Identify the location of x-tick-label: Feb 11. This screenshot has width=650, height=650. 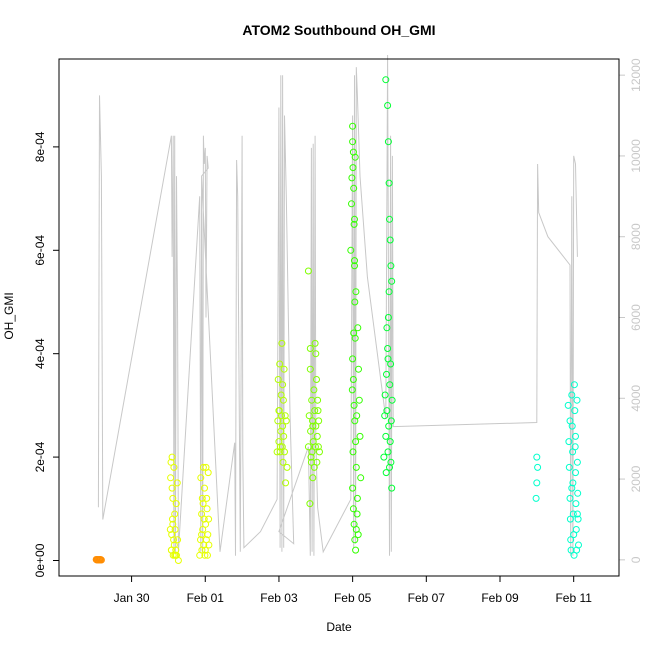
(573, 598).